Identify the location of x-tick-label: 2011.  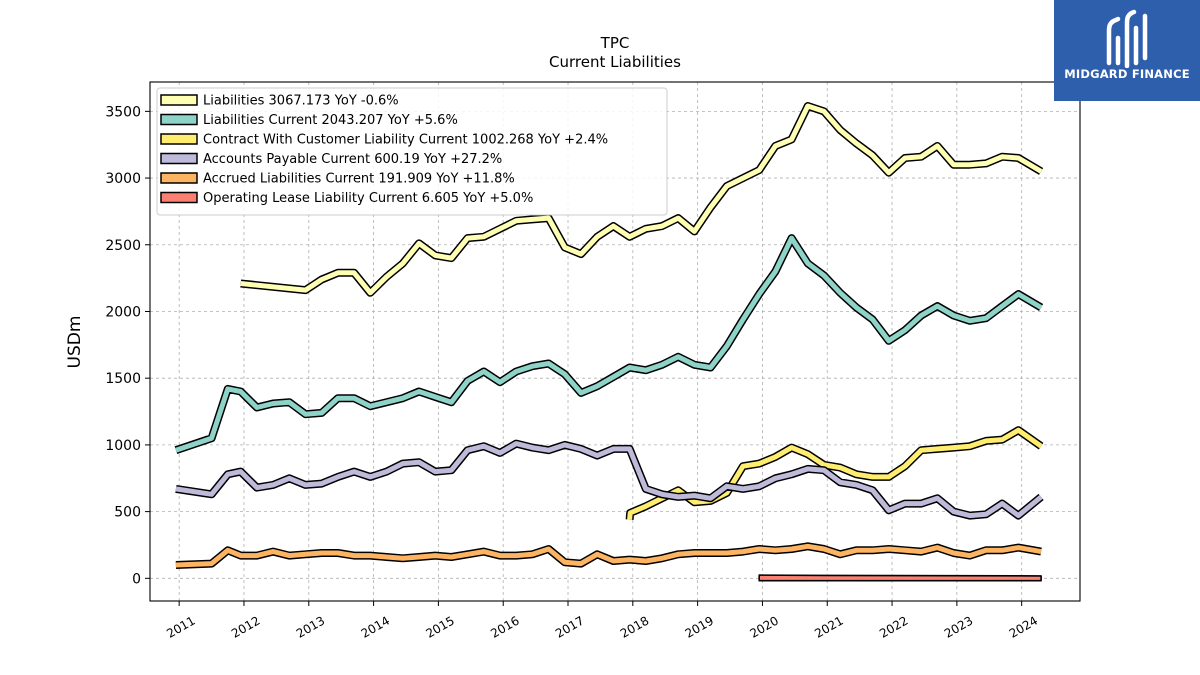
(180, 626).